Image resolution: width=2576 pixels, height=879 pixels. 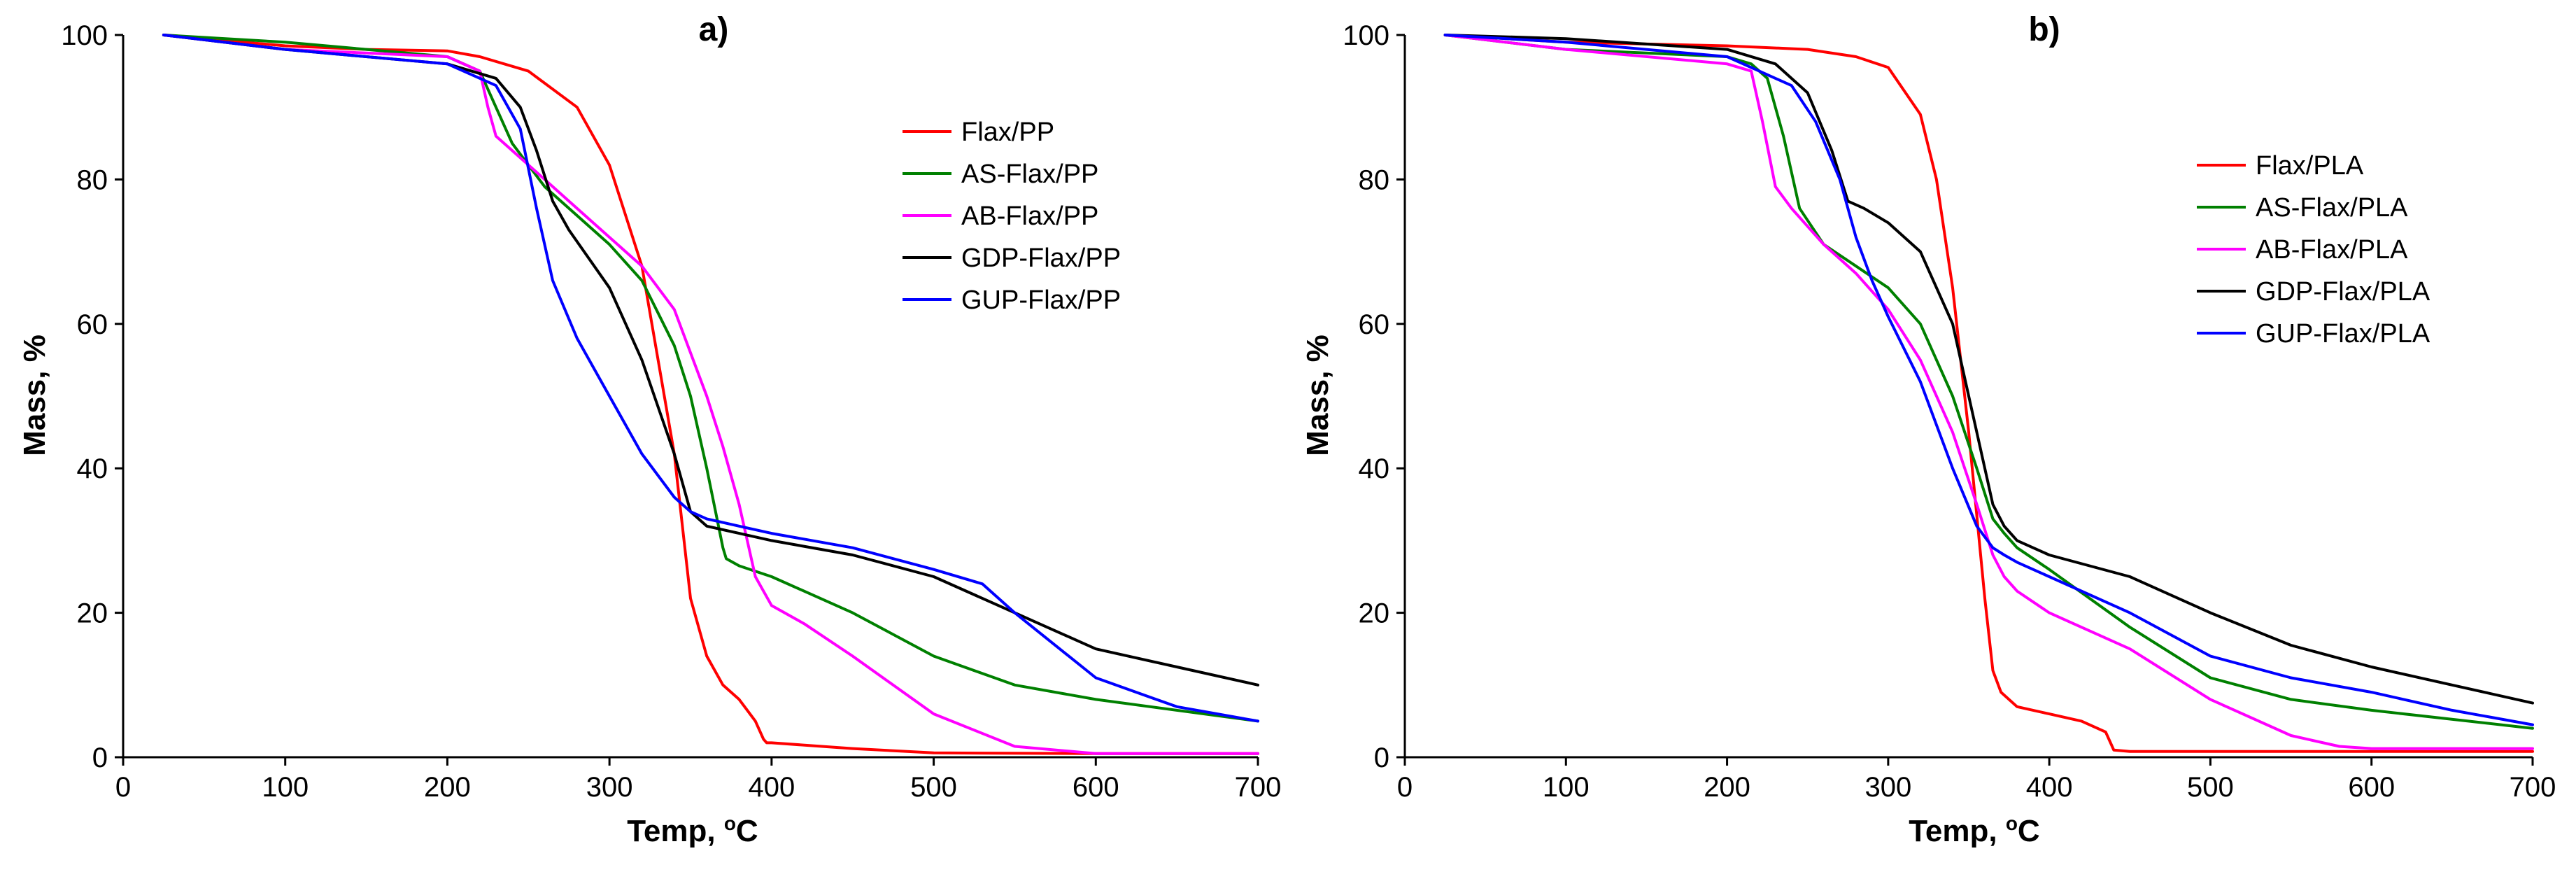 I want to click on panel-b-legend-label-flax-pla: Flax/PLA, so click(x=2310, y=166).